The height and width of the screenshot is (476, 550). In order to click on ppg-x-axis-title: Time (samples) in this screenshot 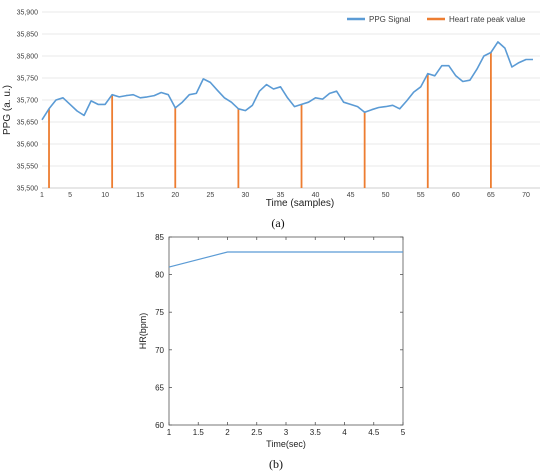, I will do `click(300, 203)`.